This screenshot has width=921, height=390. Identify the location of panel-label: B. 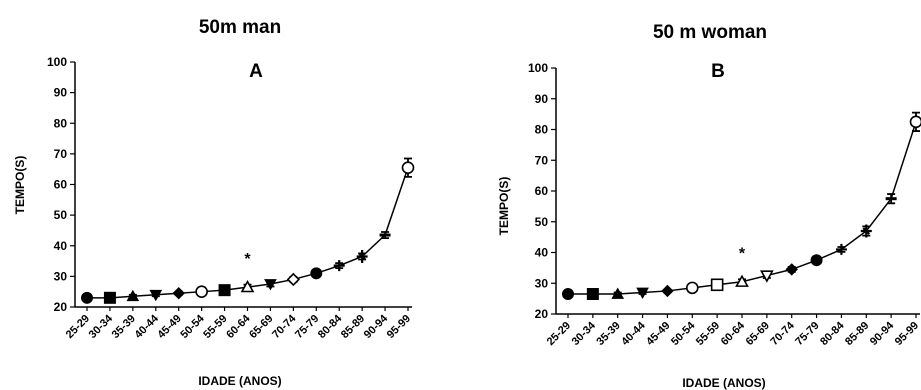
(718, 71).